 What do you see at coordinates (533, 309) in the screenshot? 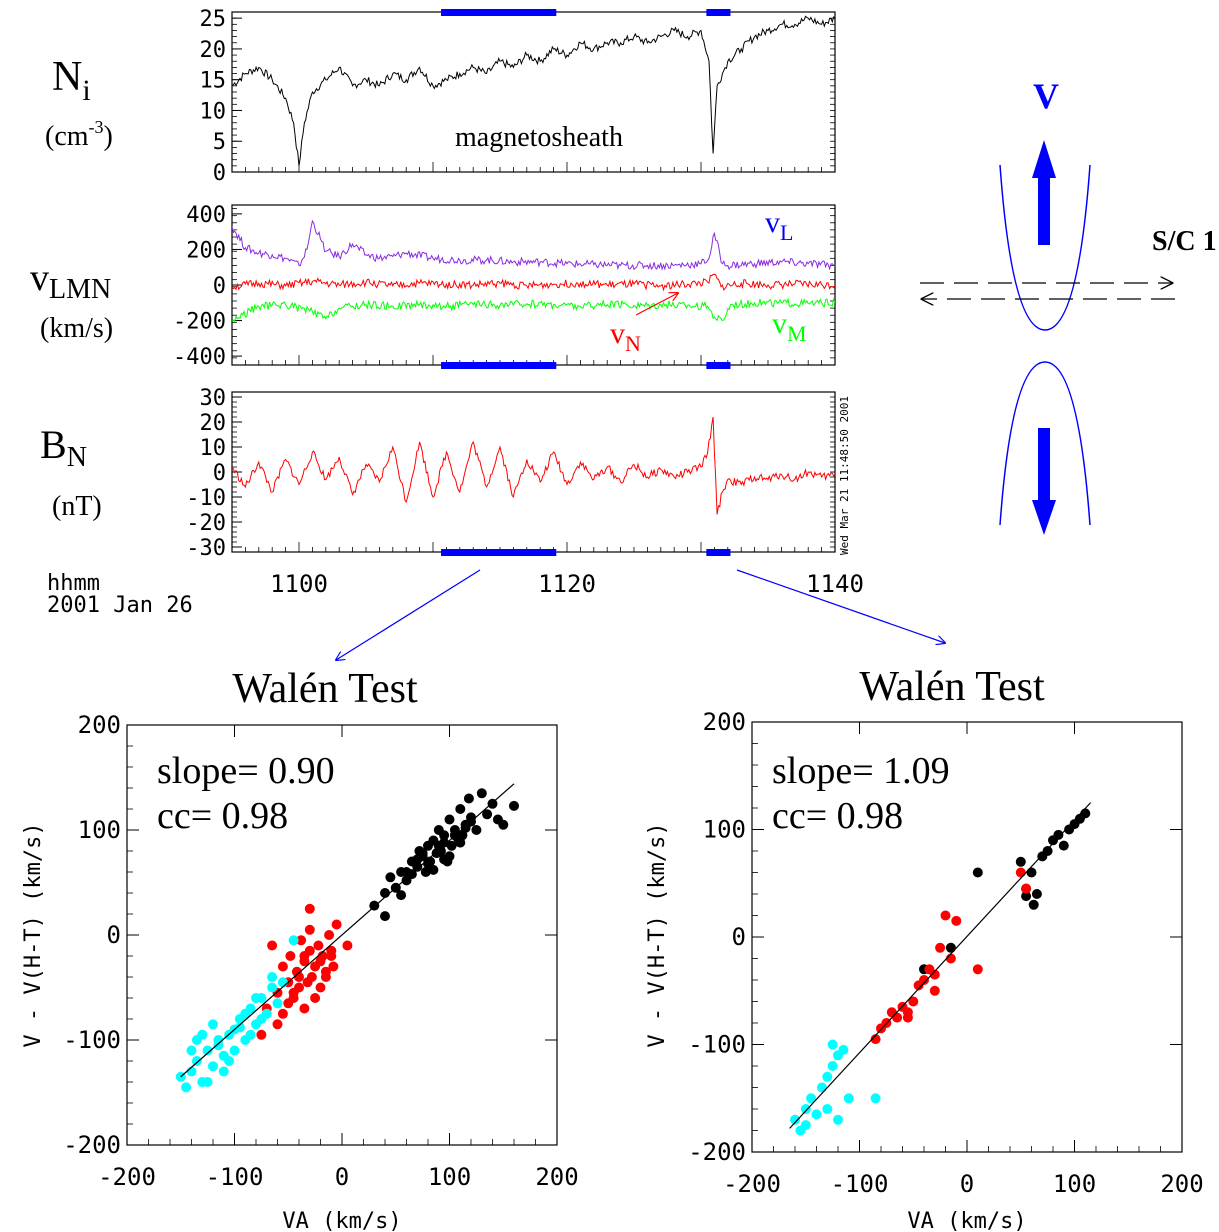
I see `vM-series-line` at bounding box center [533, 309].